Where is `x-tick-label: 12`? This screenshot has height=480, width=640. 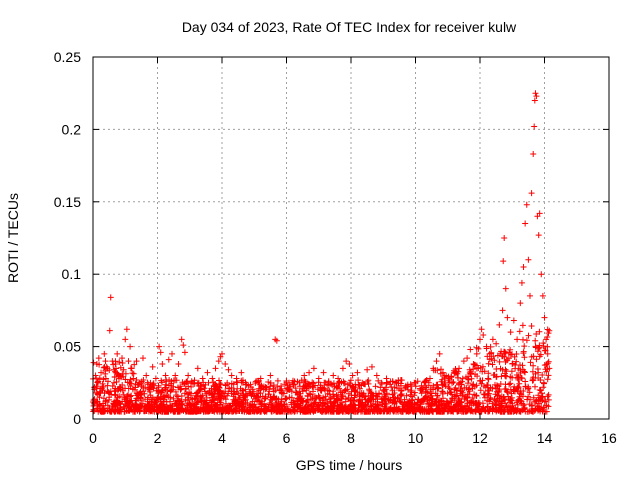 x-tick-label: 12 is located at coordinates (480, 438).